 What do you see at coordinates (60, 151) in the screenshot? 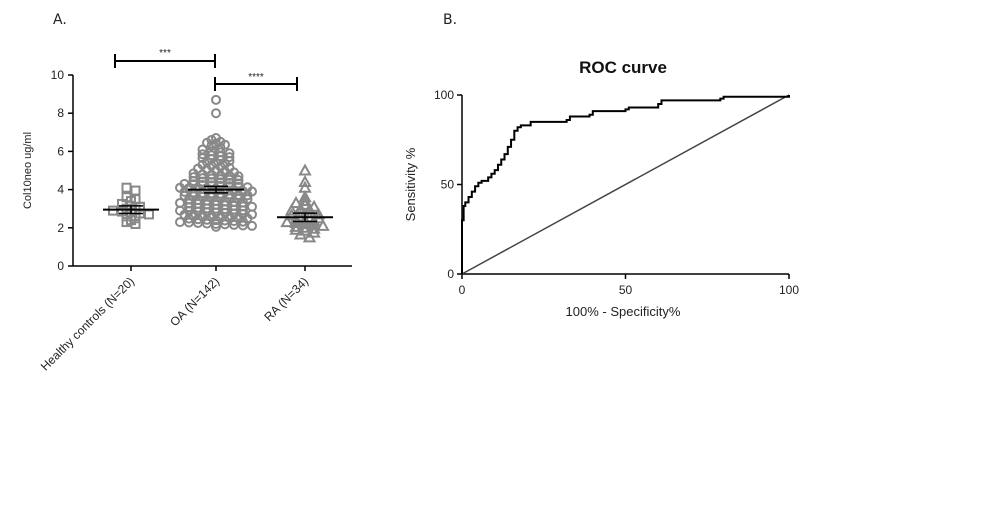
I see `y-tick-label: 6` at bounding box center [60, 151].